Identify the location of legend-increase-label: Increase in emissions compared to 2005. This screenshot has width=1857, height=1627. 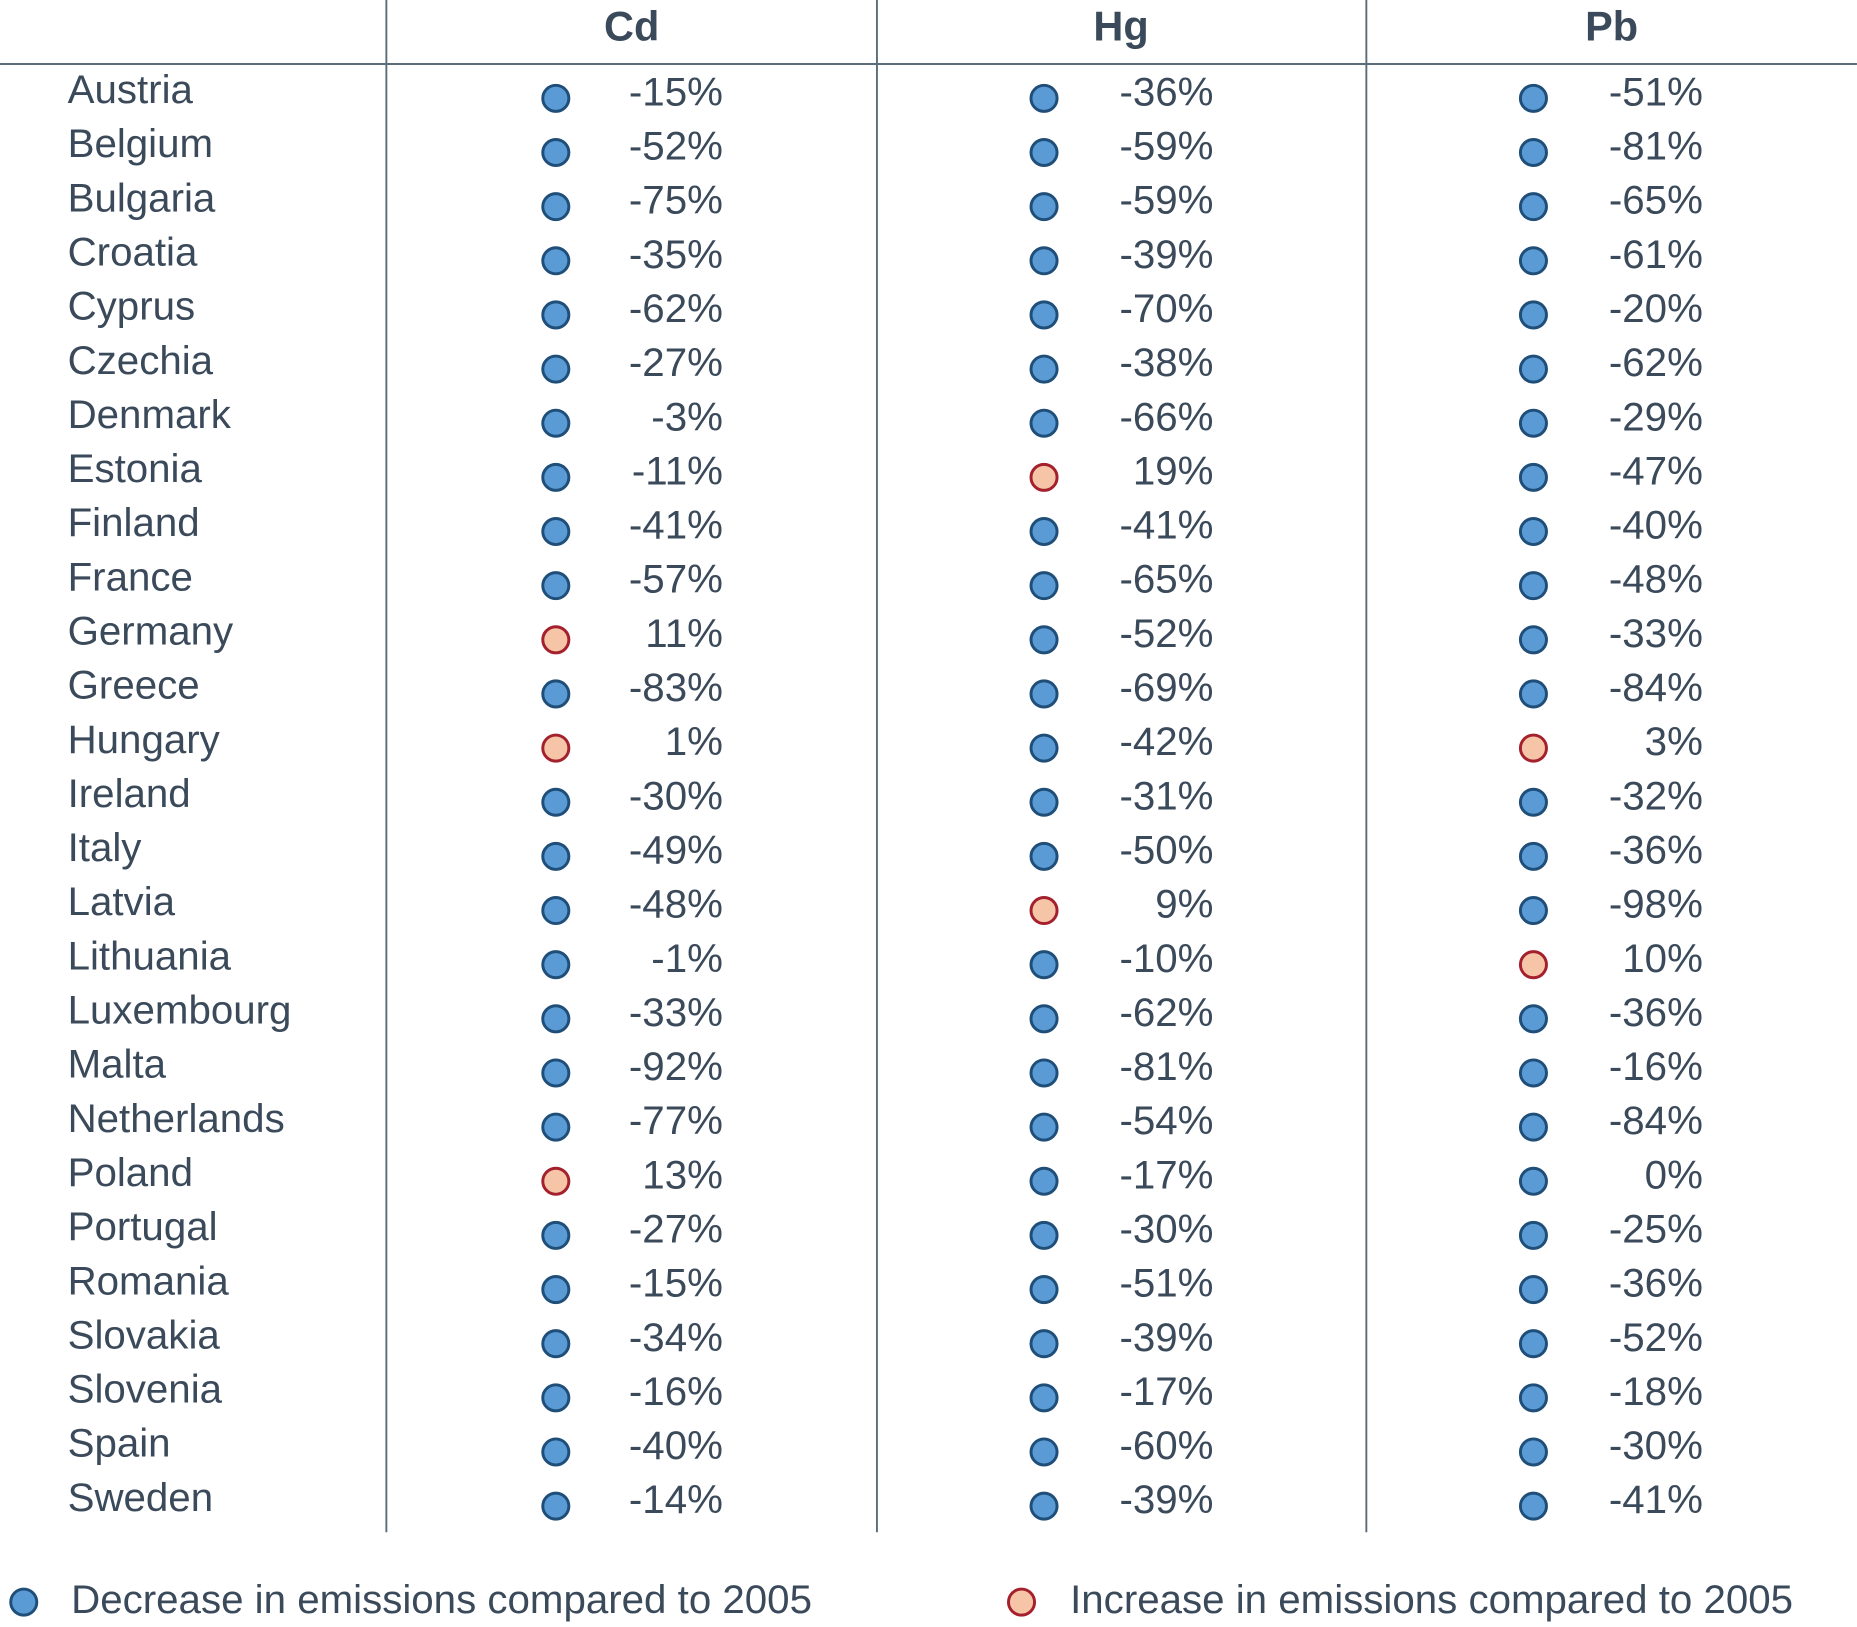
(1431, 1599).